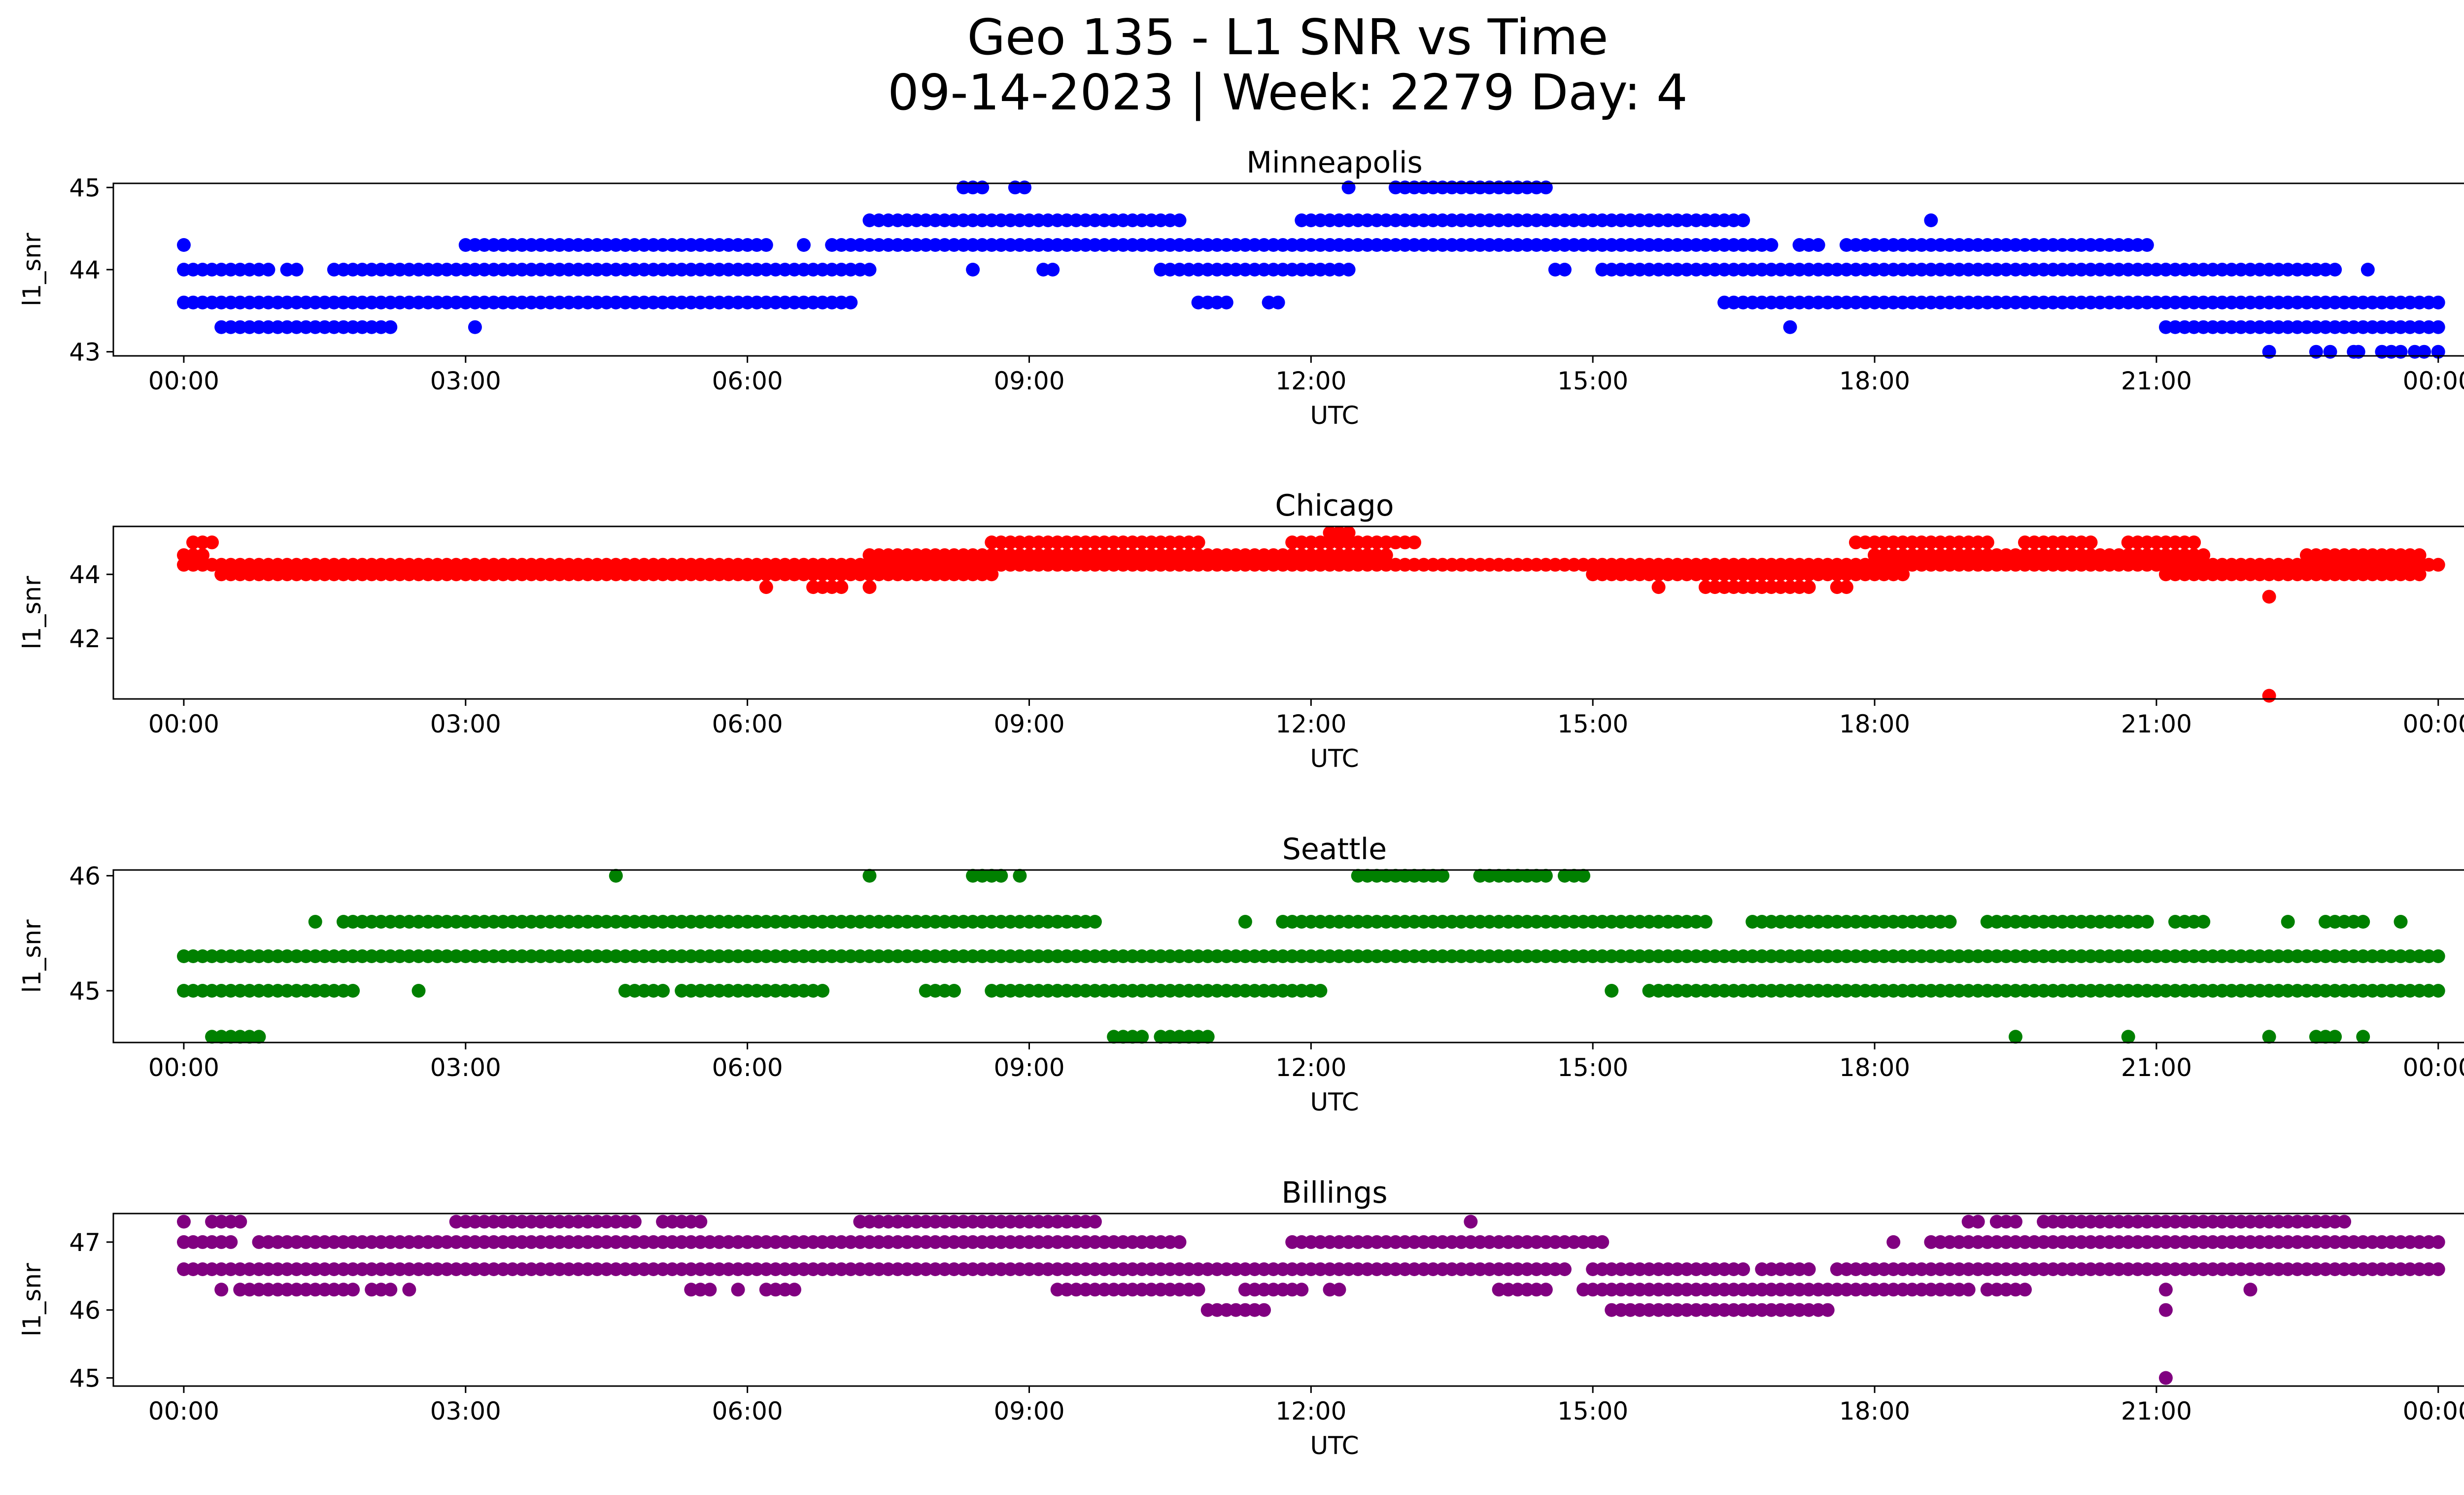  Describe the element at coordinates (1310, 1411) in the screenshot. I see `chart-3-xtick-label: 12:00` at that location.